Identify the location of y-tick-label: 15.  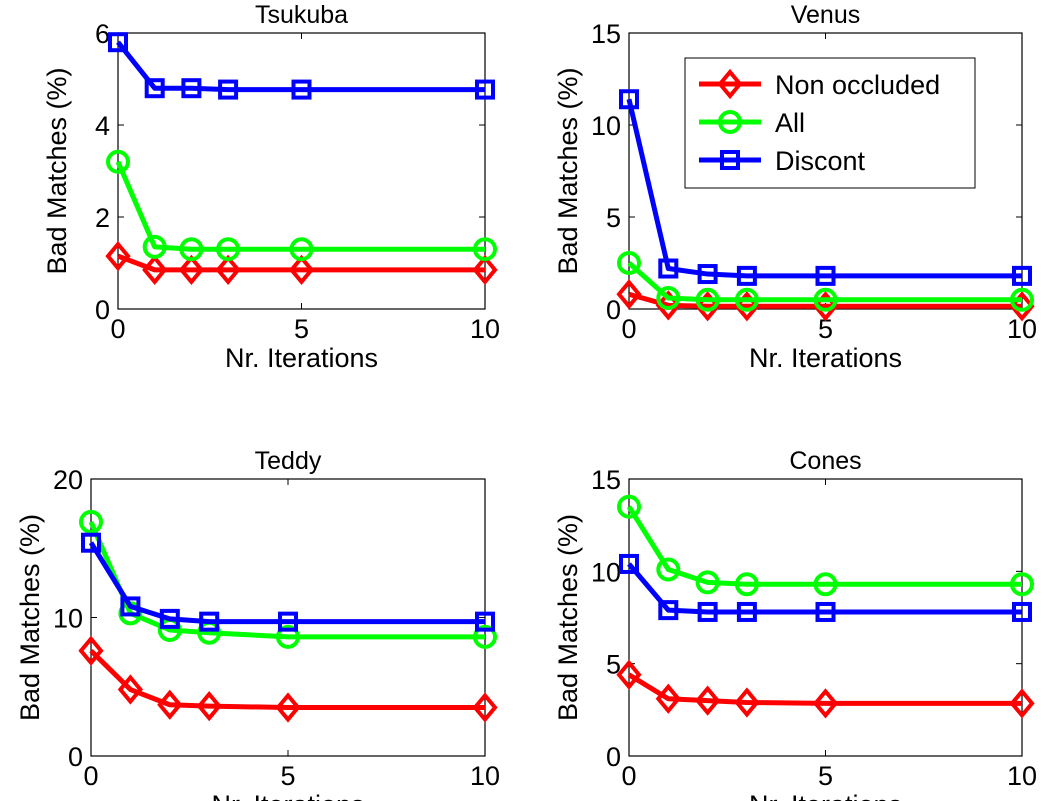
(606, 480).